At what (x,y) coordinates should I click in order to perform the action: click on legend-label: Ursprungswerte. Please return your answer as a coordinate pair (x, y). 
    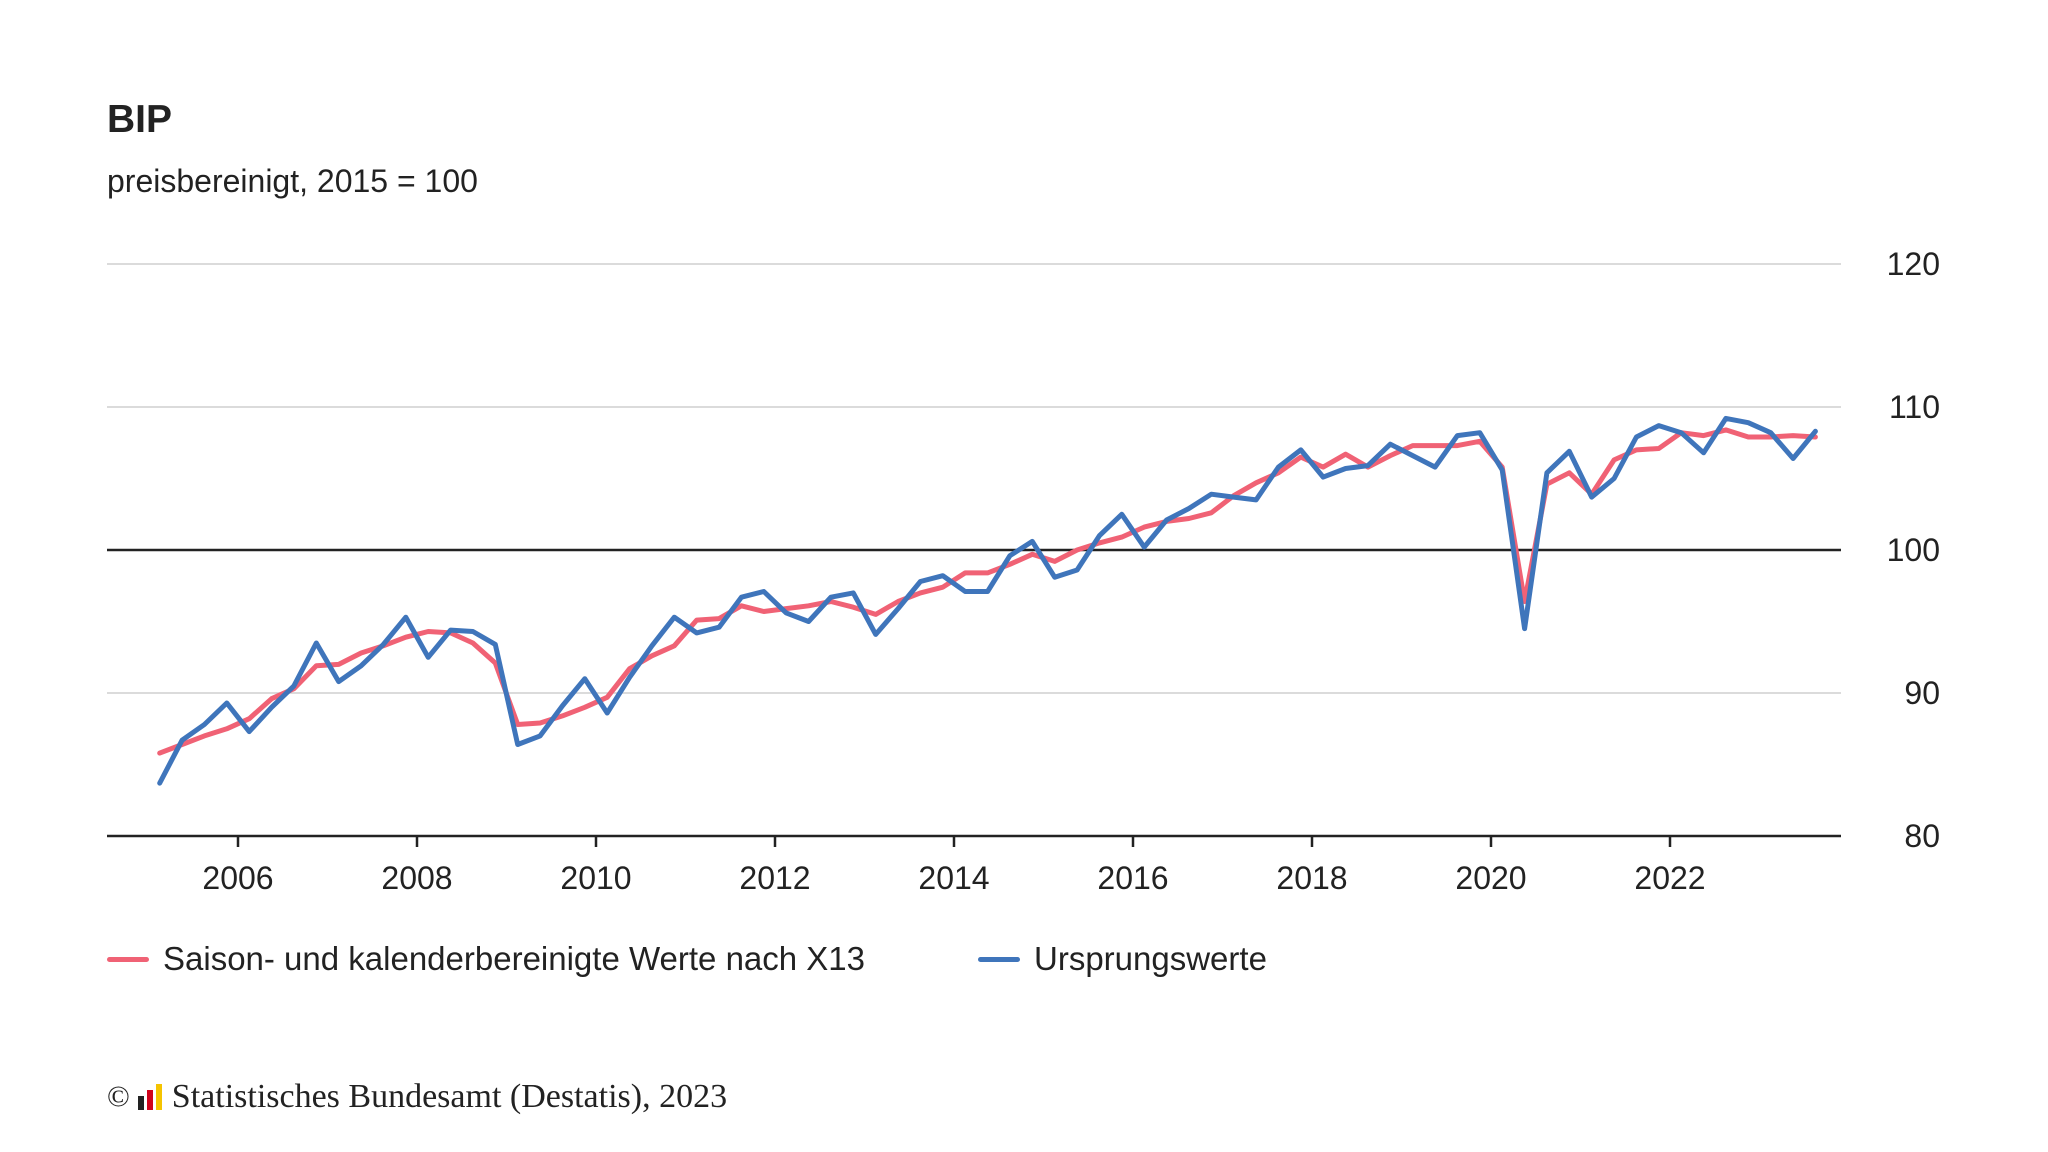
    Looking at the image, I should click on (1150, 958).